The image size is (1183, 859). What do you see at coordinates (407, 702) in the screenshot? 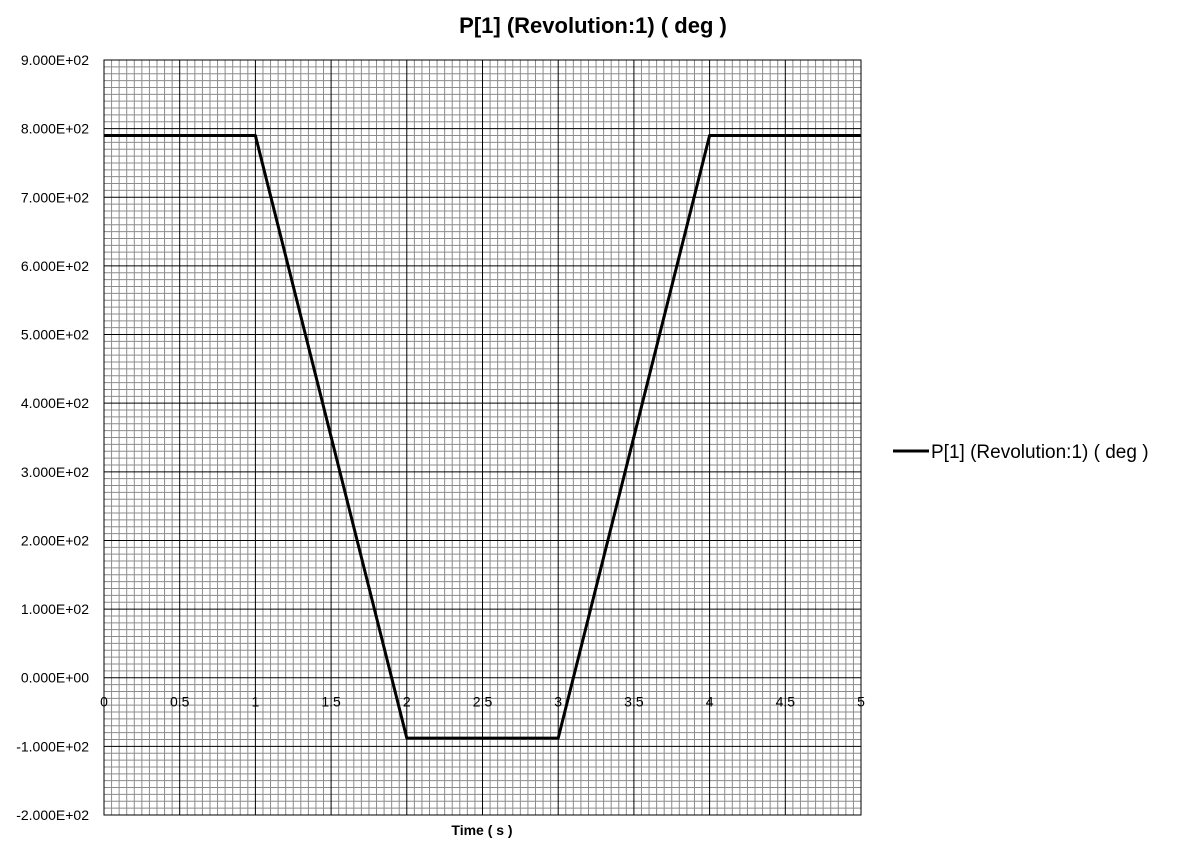
I see `x-tick-label: 2` at bounding box center [407, 702].